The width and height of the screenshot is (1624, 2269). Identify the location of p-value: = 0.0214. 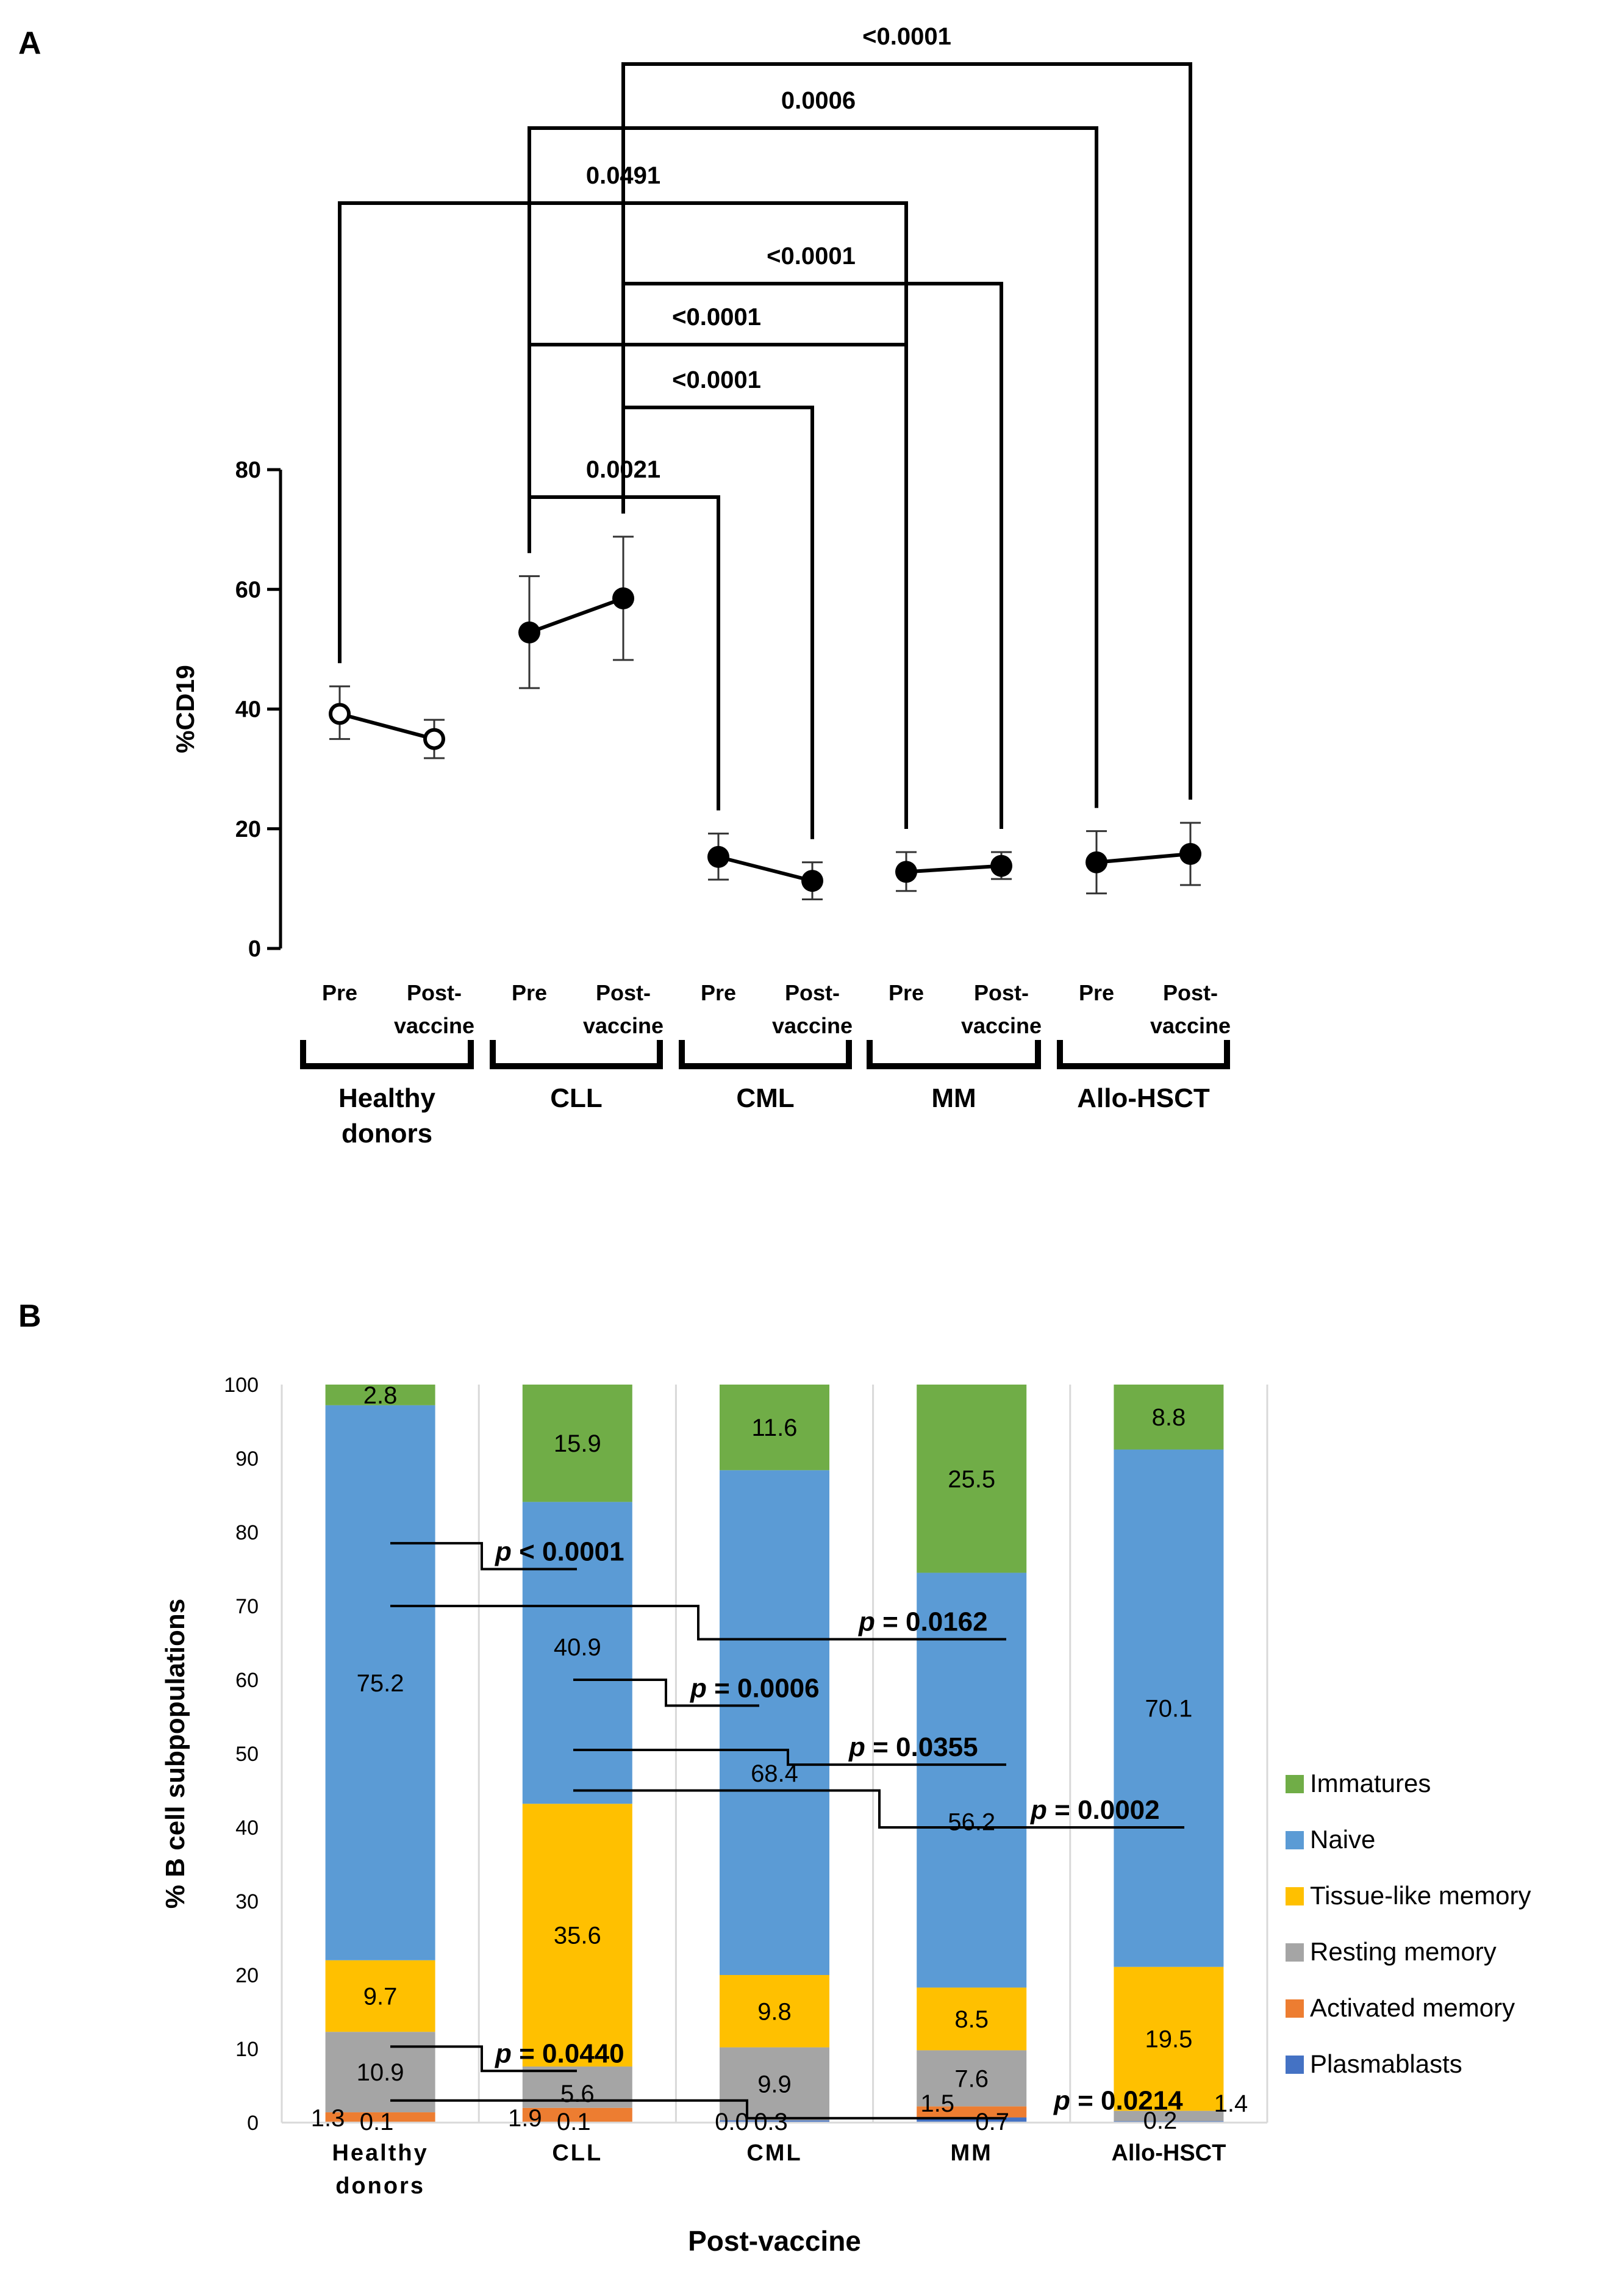
(1126, 2101).